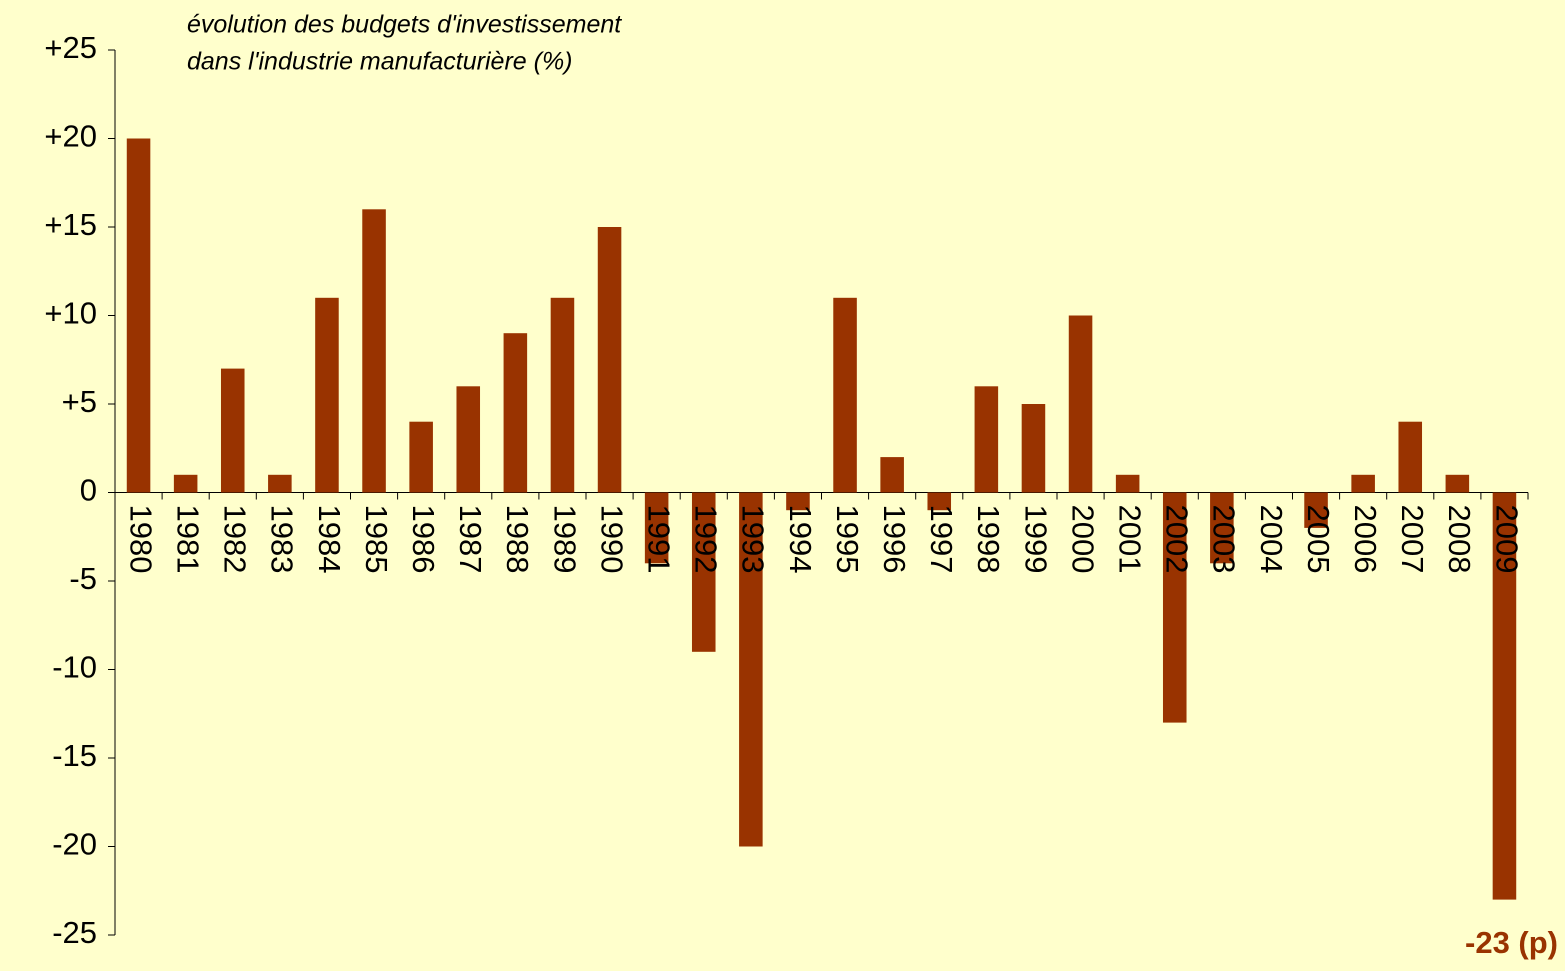 This screenshot has width=1565, height=971. Describe the element at coordinates (1035, 539) in the screenshot. I see `x-tick-label: 1999` at that location.